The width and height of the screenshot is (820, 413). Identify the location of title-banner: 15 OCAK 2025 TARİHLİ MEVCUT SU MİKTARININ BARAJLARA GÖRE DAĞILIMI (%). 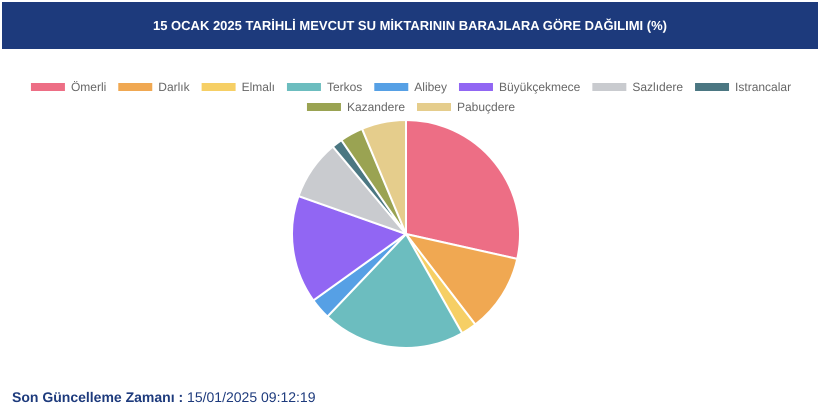
(410, 25).